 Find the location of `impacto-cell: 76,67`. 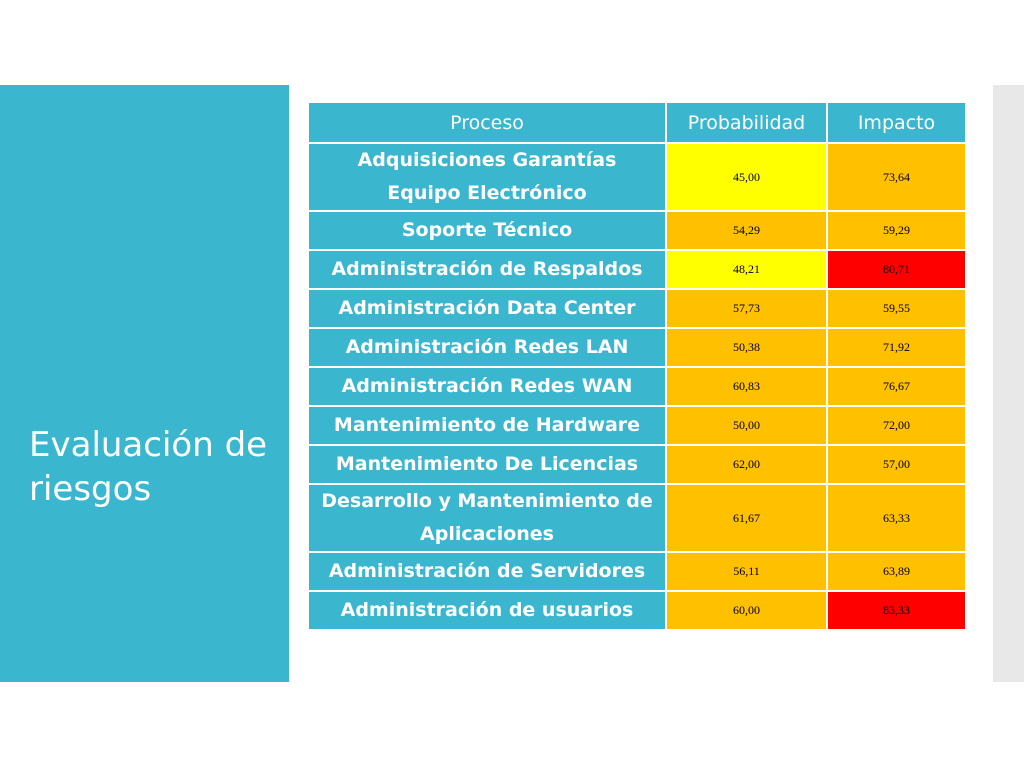

impacto-cell: 76,67 is located at coordinates (896, 386).